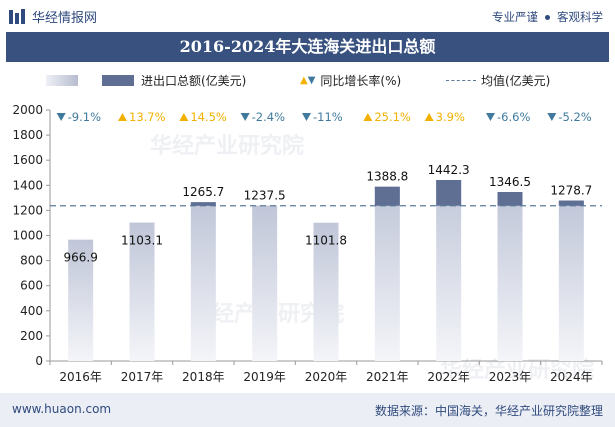 The image size is (615, 427). I want to click on growth-label: 14.5%, so click(208, 117).